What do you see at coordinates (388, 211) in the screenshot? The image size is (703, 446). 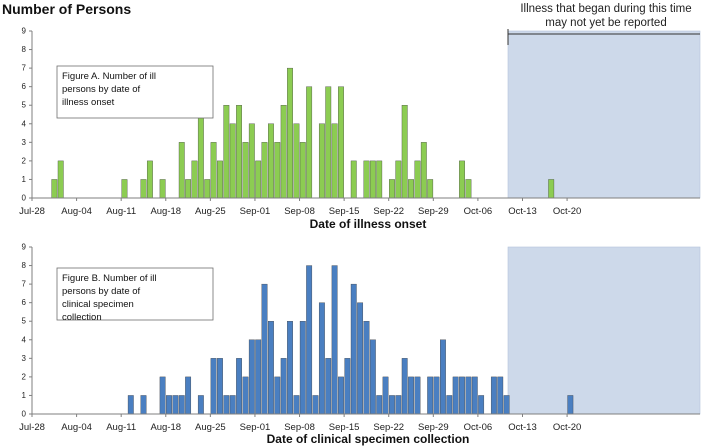 I see `panel-a-x-tick-label: Sep-22` at bounding box center [388, 211].